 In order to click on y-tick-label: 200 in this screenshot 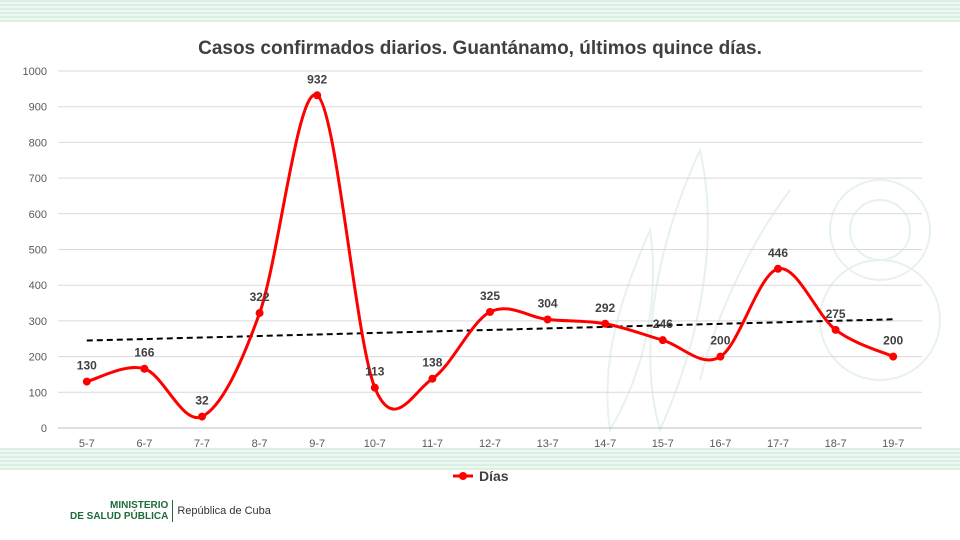, I will do `click(38, 358)`.